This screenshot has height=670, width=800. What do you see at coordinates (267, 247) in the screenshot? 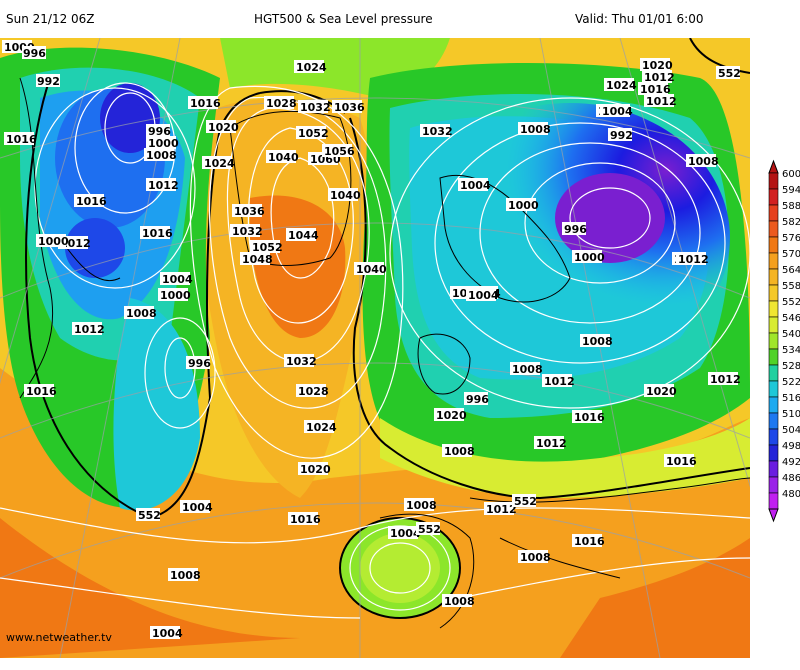
I see `svg-text: 1052` at bounding box center [267, 247].